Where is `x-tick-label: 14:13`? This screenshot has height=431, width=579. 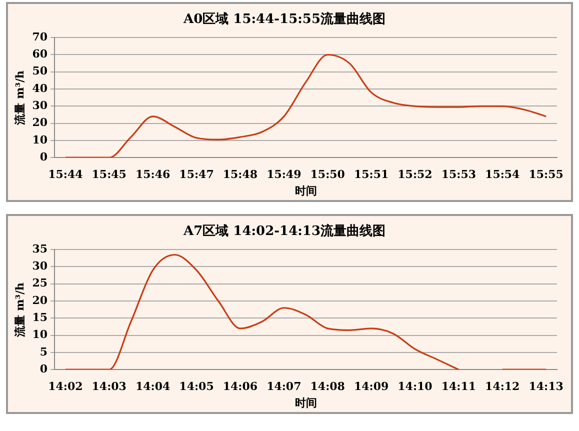 x-tick-label: 14:13 is located at coordinates (546, 387).